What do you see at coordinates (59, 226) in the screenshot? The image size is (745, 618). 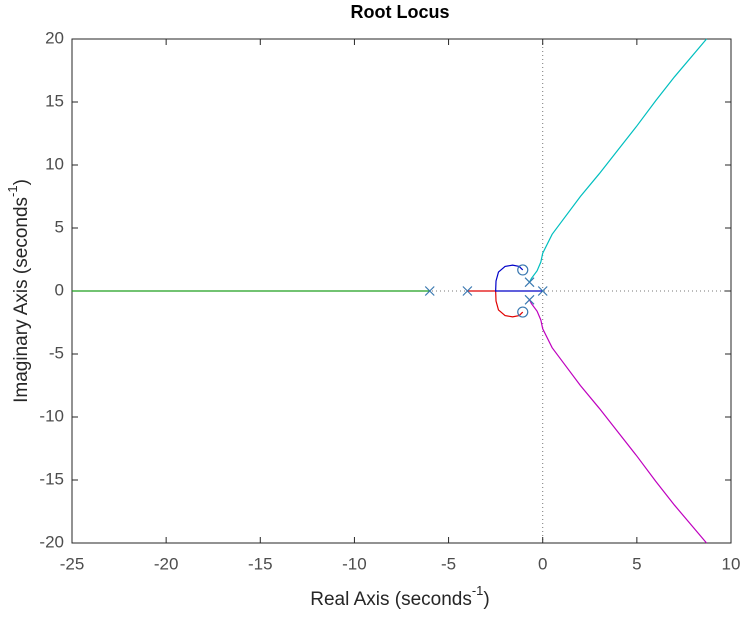 I see `y-tick-label: 5` at bounding box center [59, 226].